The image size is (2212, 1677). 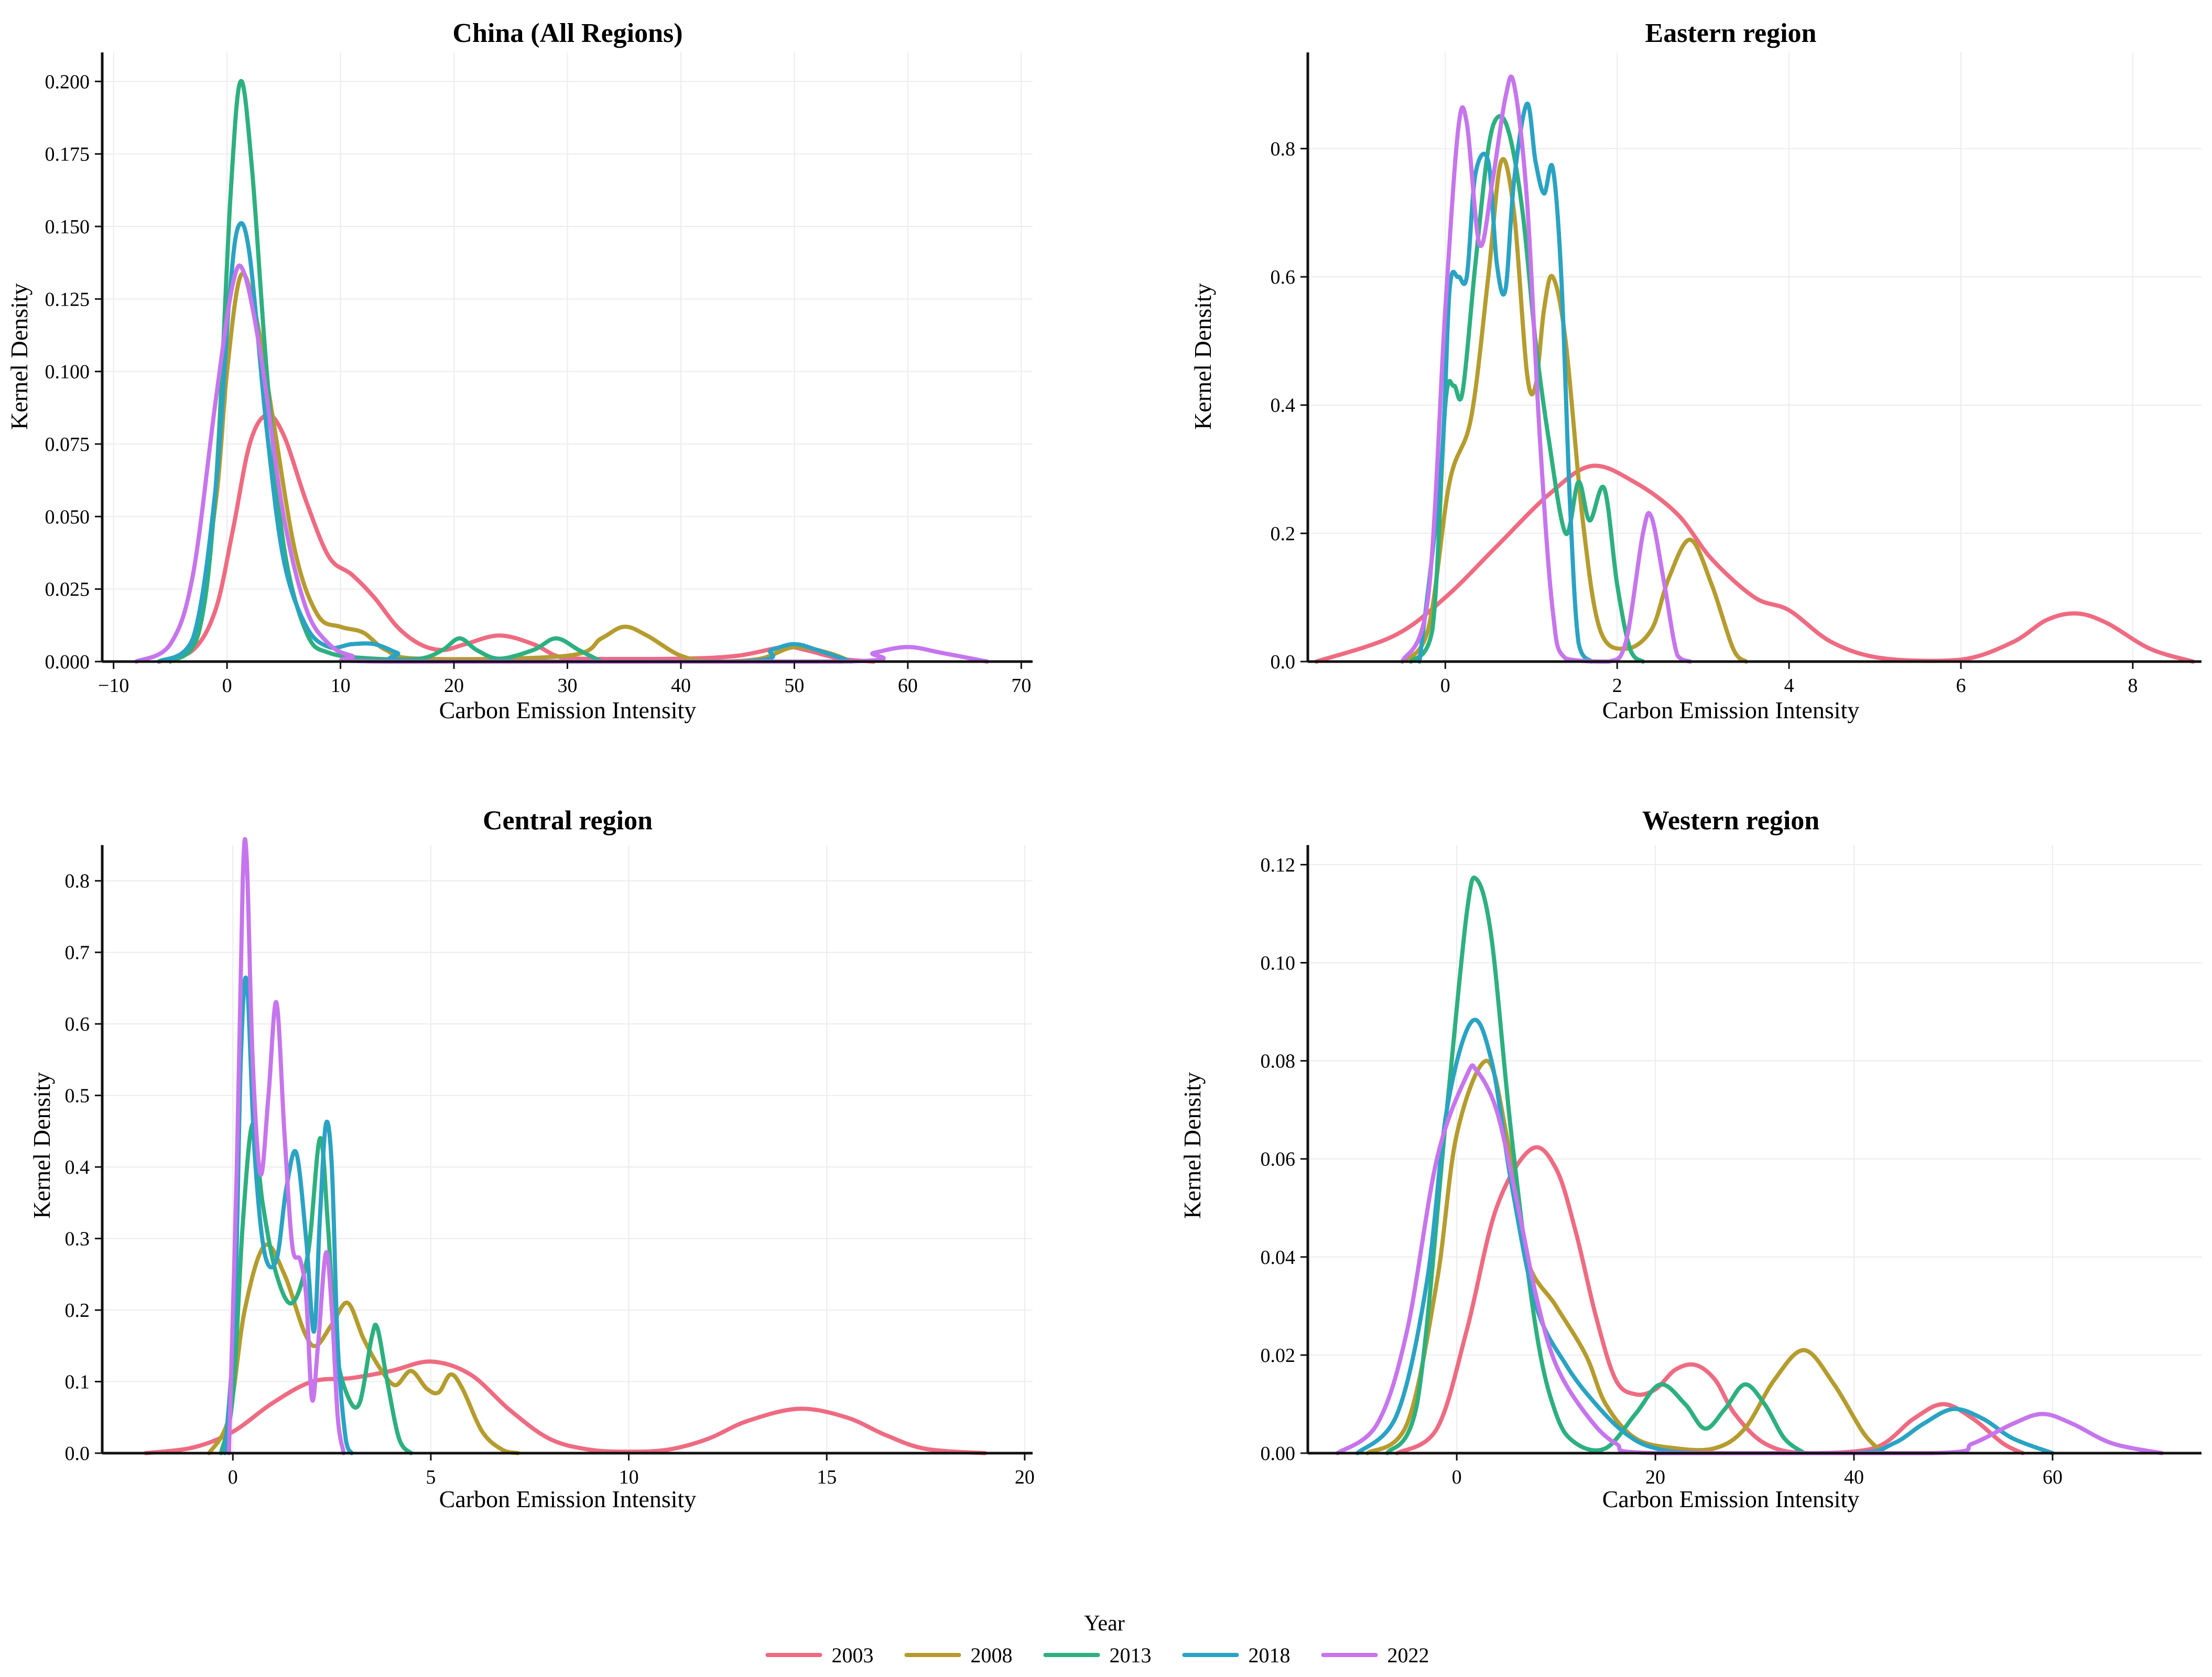 What do you see at coordinates (1278, 1454) in the screenshot?
I see `y-tick-label: 0.00` at bounding box center [1278, 1454].